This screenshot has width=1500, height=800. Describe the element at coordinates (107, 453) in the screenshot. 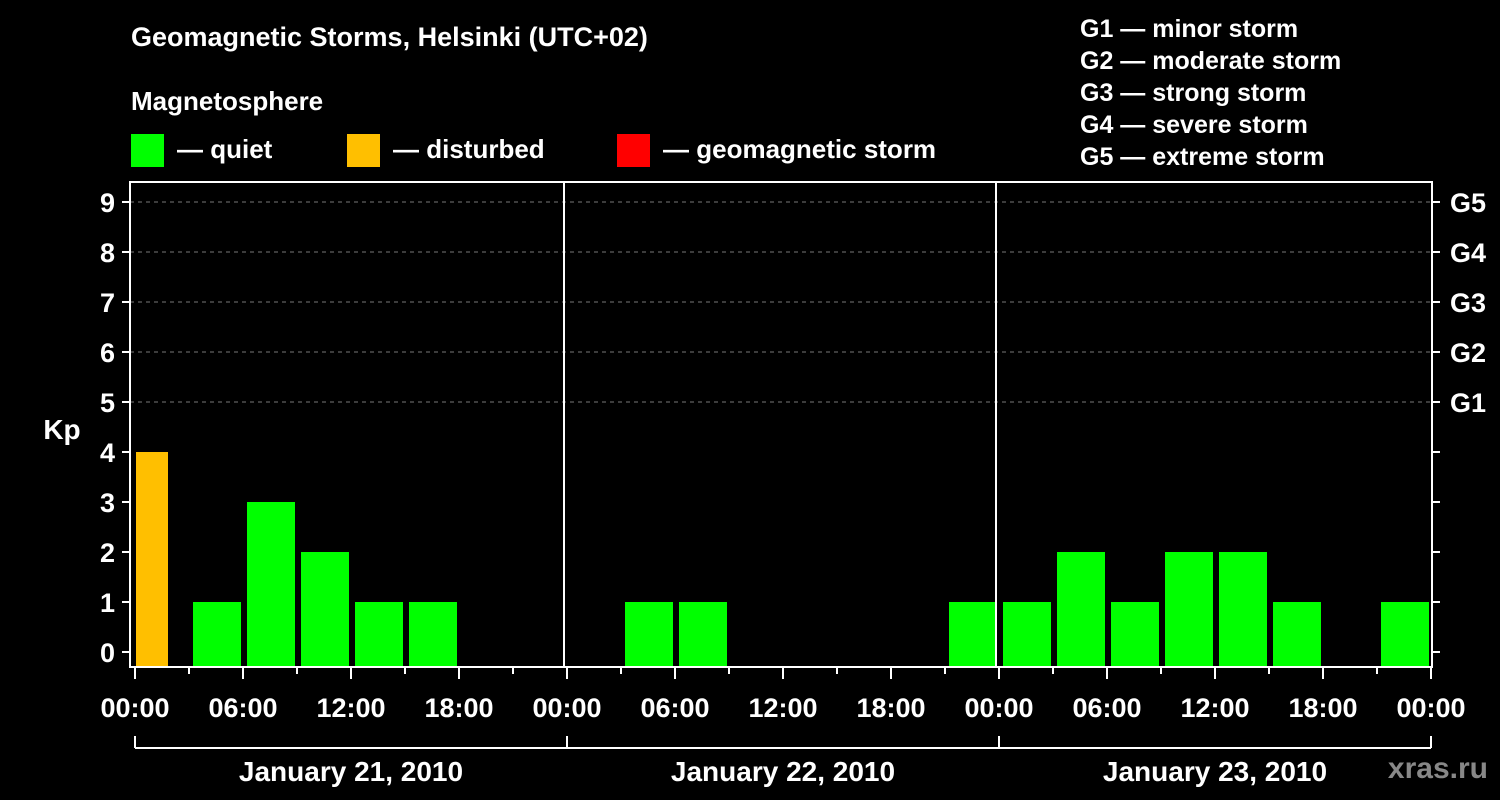

I see `y-tick-label: 4` at that location.